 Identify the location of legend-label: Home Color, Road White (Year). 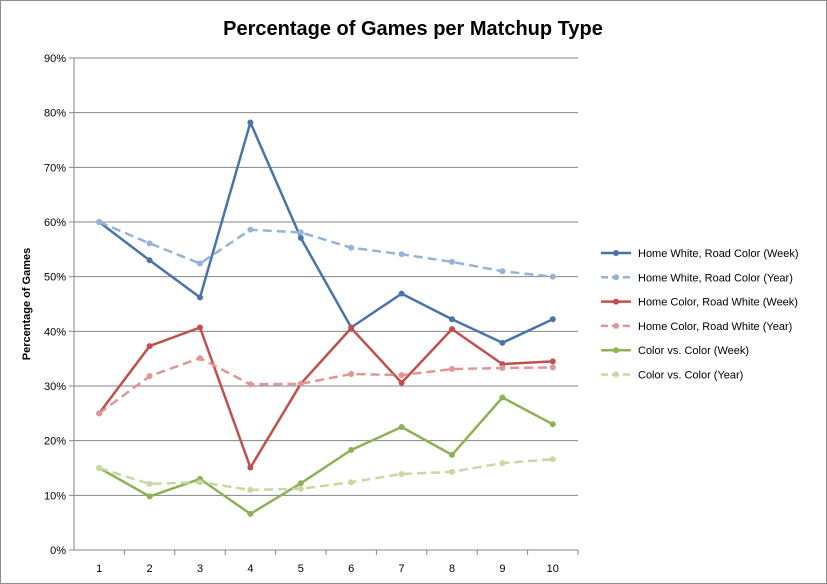
(715, 327).